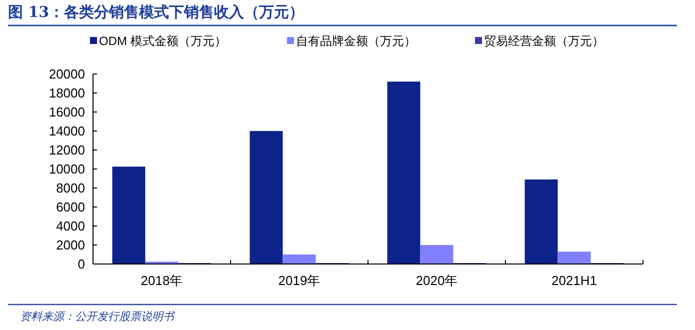 The width and height of the screenshot is (695, 330). I want to click on text: 资料来源：公开发行股票说明书, so click(98, 316).